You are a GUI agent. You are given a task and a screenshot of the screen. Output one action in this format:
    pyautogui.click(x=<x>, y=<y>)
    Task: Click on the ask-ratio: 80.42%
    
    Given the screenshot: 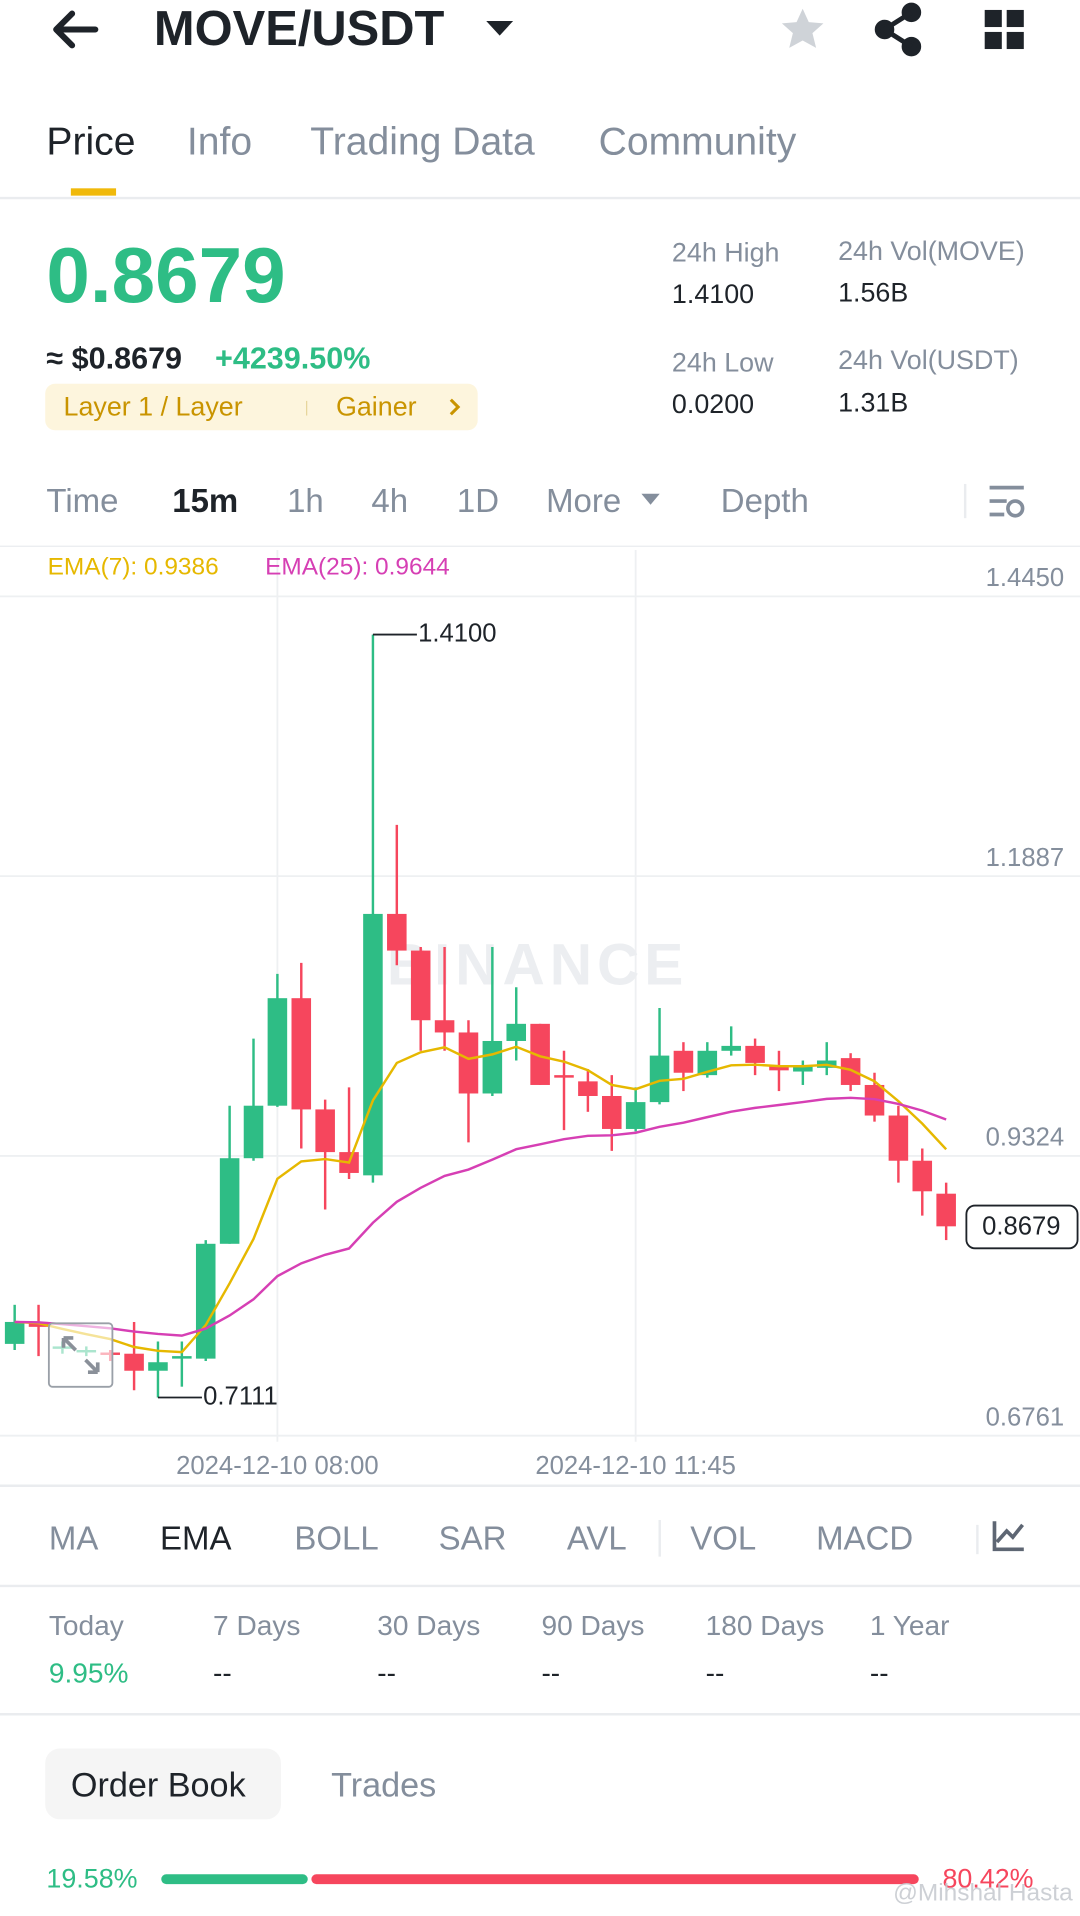 What is the action you would take?
    pyautogui.click(x=987, y=1878)
    